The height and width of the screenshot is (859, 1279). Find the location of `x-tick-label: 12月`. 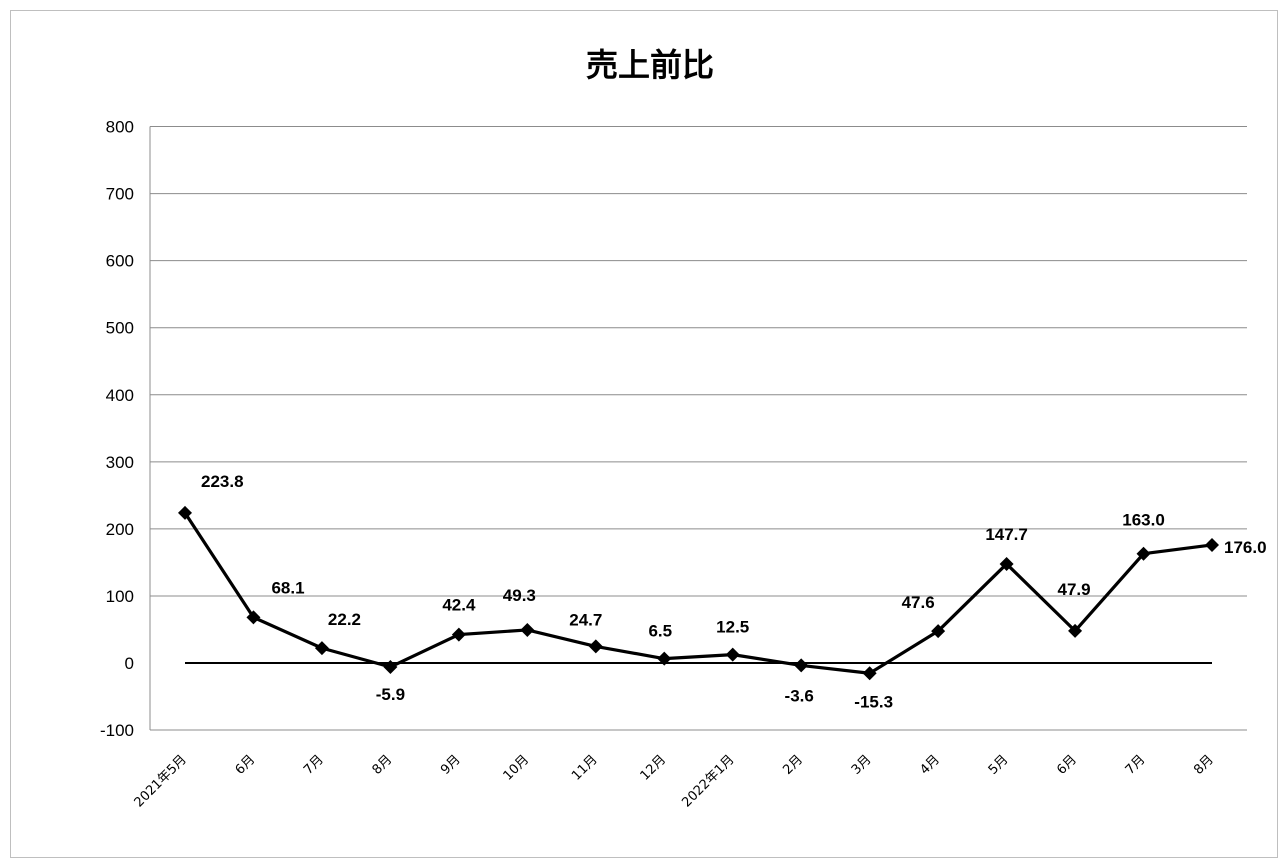

x-tick-label: 12月 is located at coordinates (653, 767).